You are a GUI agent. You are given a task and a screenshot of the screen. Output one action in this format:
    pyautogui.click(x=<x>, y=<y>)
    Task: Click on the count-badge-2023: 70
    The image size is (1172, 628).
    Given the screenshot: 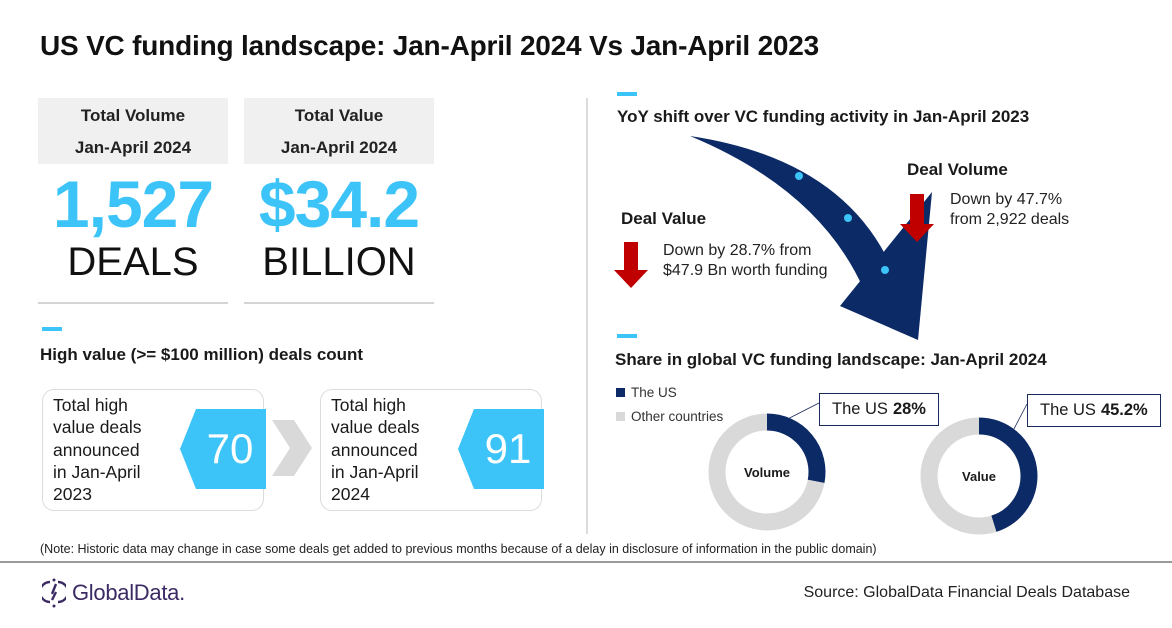 What is the action you would take?
    pyautogui.click(x=223, y=449)
    